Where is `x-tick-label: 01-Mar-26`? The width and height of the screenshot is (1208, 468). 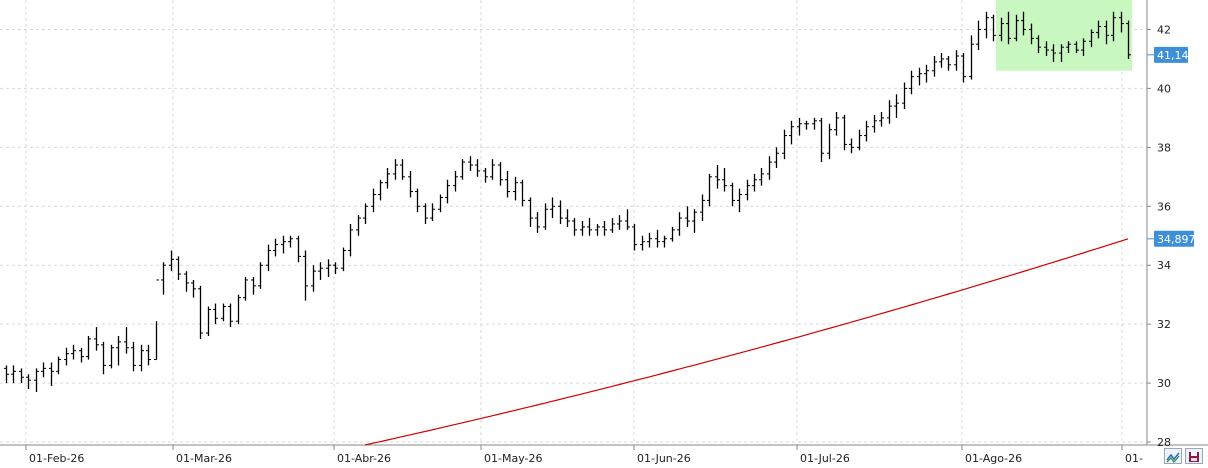
x-tick-label: 01-Mar-26 is located at coordinates (204, 458).